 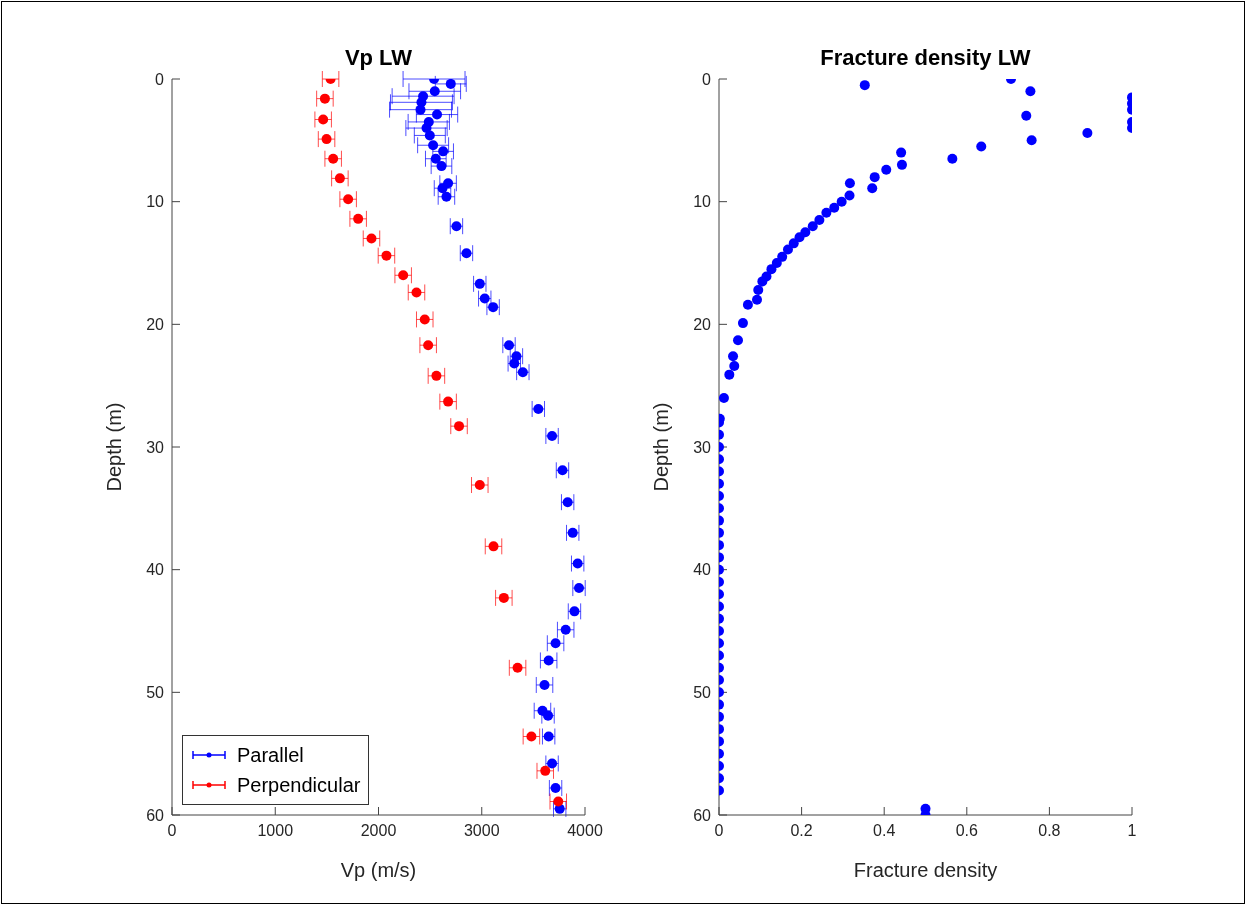 What do you see at coordinates (1132, 831) in the screenshot?
I see `x-tick-label: 1` at bounding box center [1132, 831].